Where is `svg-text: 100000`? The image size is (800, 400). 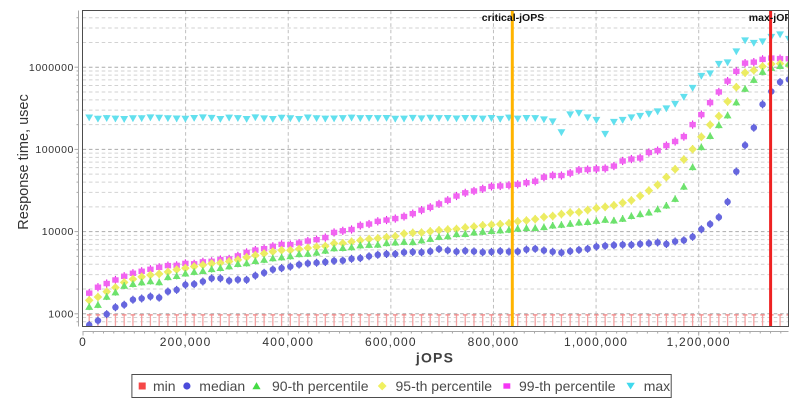
svg-text: 100000 is located at coordinates (54, 150).